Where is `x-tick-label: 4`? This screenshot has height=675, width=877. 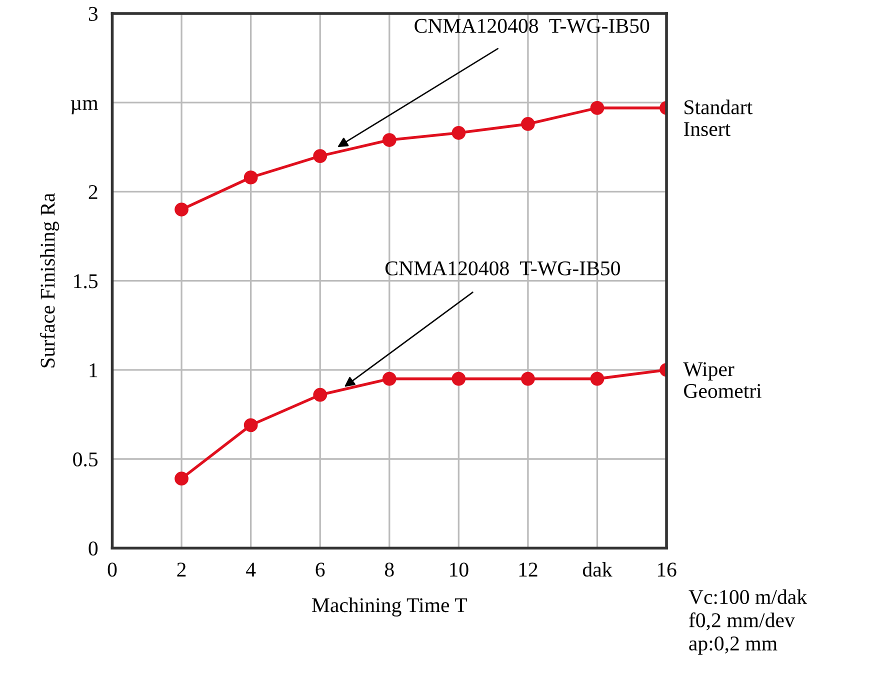
x-tick-label: 4 is located at coordinates (251, 569).